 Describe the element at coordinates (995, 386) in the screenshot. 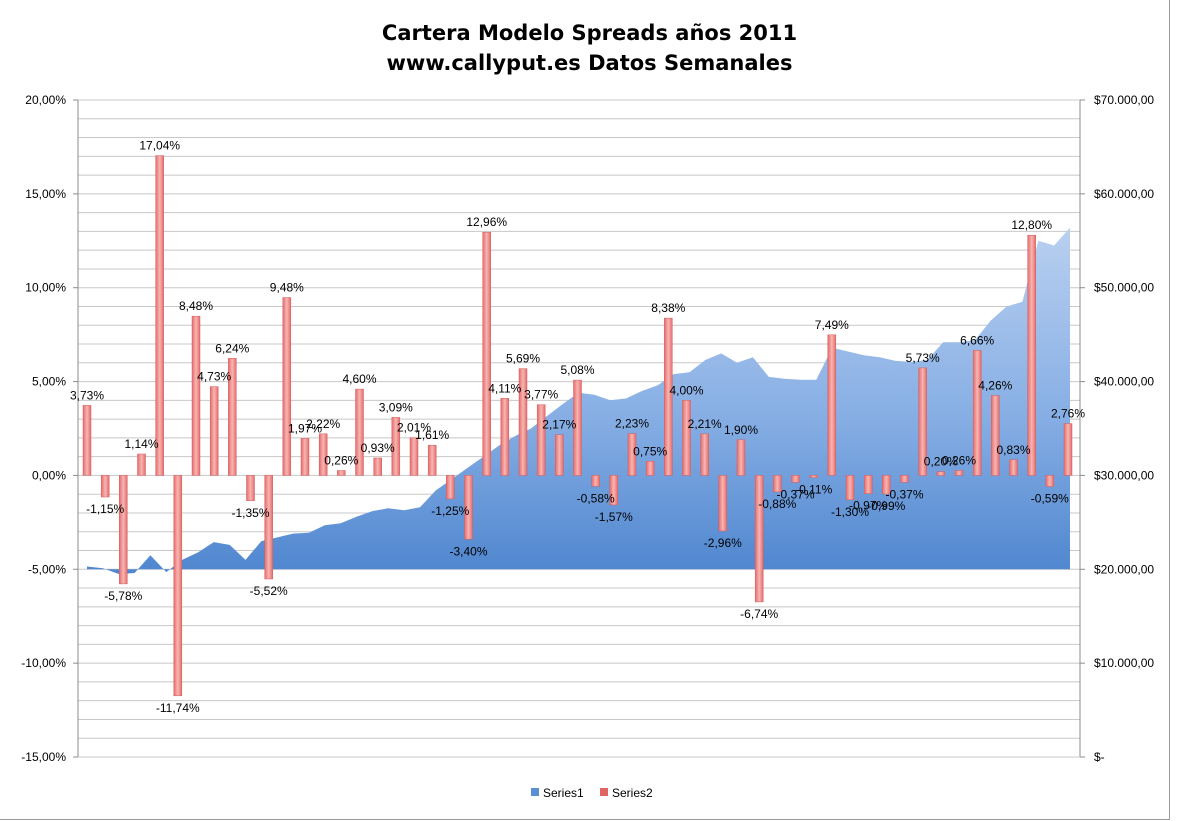

I see `bar-data-label: 4,26%` at that location.